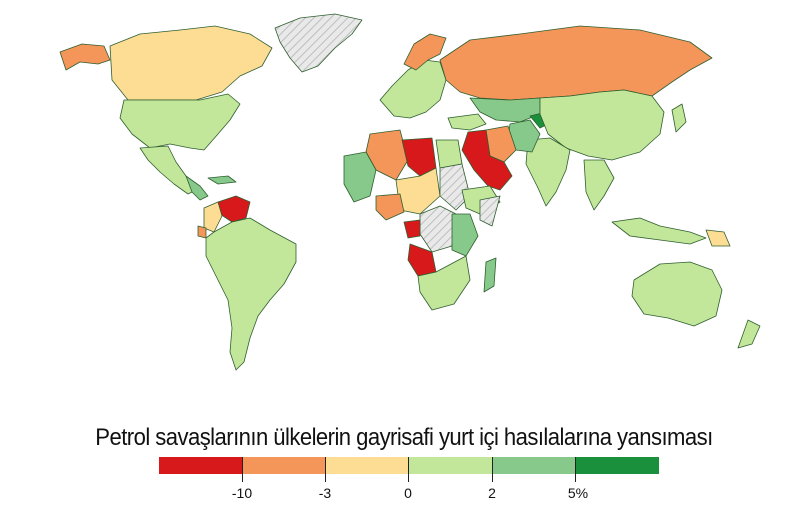 The image size is (808, 518). I want to click on region-east-africa, so click(465, 235).